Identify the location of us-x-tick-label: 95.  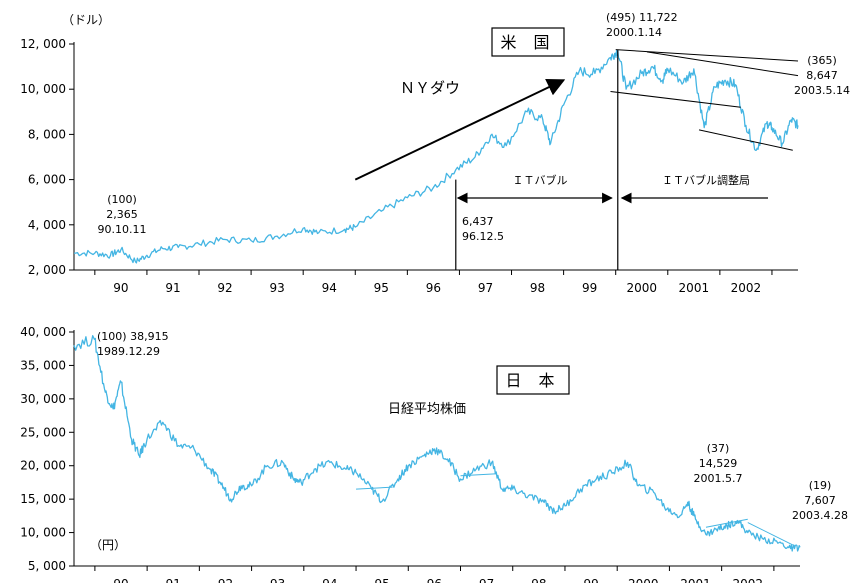
(381, 288).